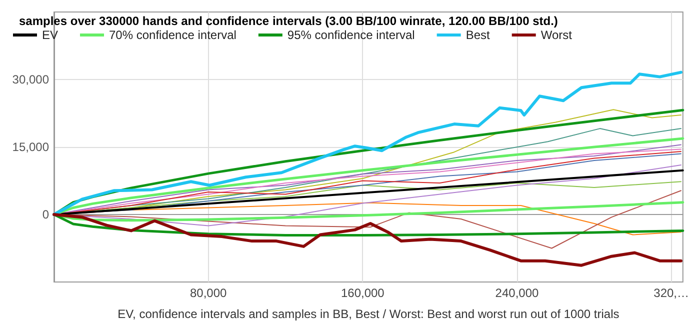  I want to click on legend-label: Worst, so click(556, 35).